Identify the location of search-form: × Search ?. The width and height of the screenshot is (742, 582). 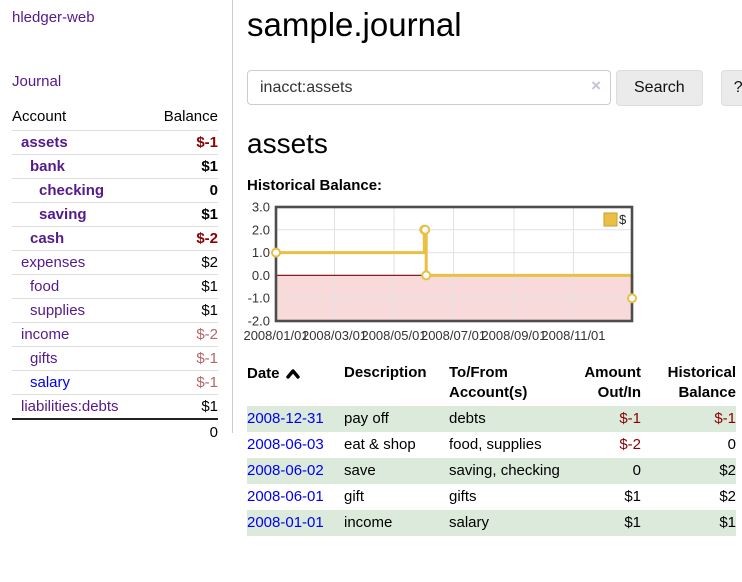
(494, 87).